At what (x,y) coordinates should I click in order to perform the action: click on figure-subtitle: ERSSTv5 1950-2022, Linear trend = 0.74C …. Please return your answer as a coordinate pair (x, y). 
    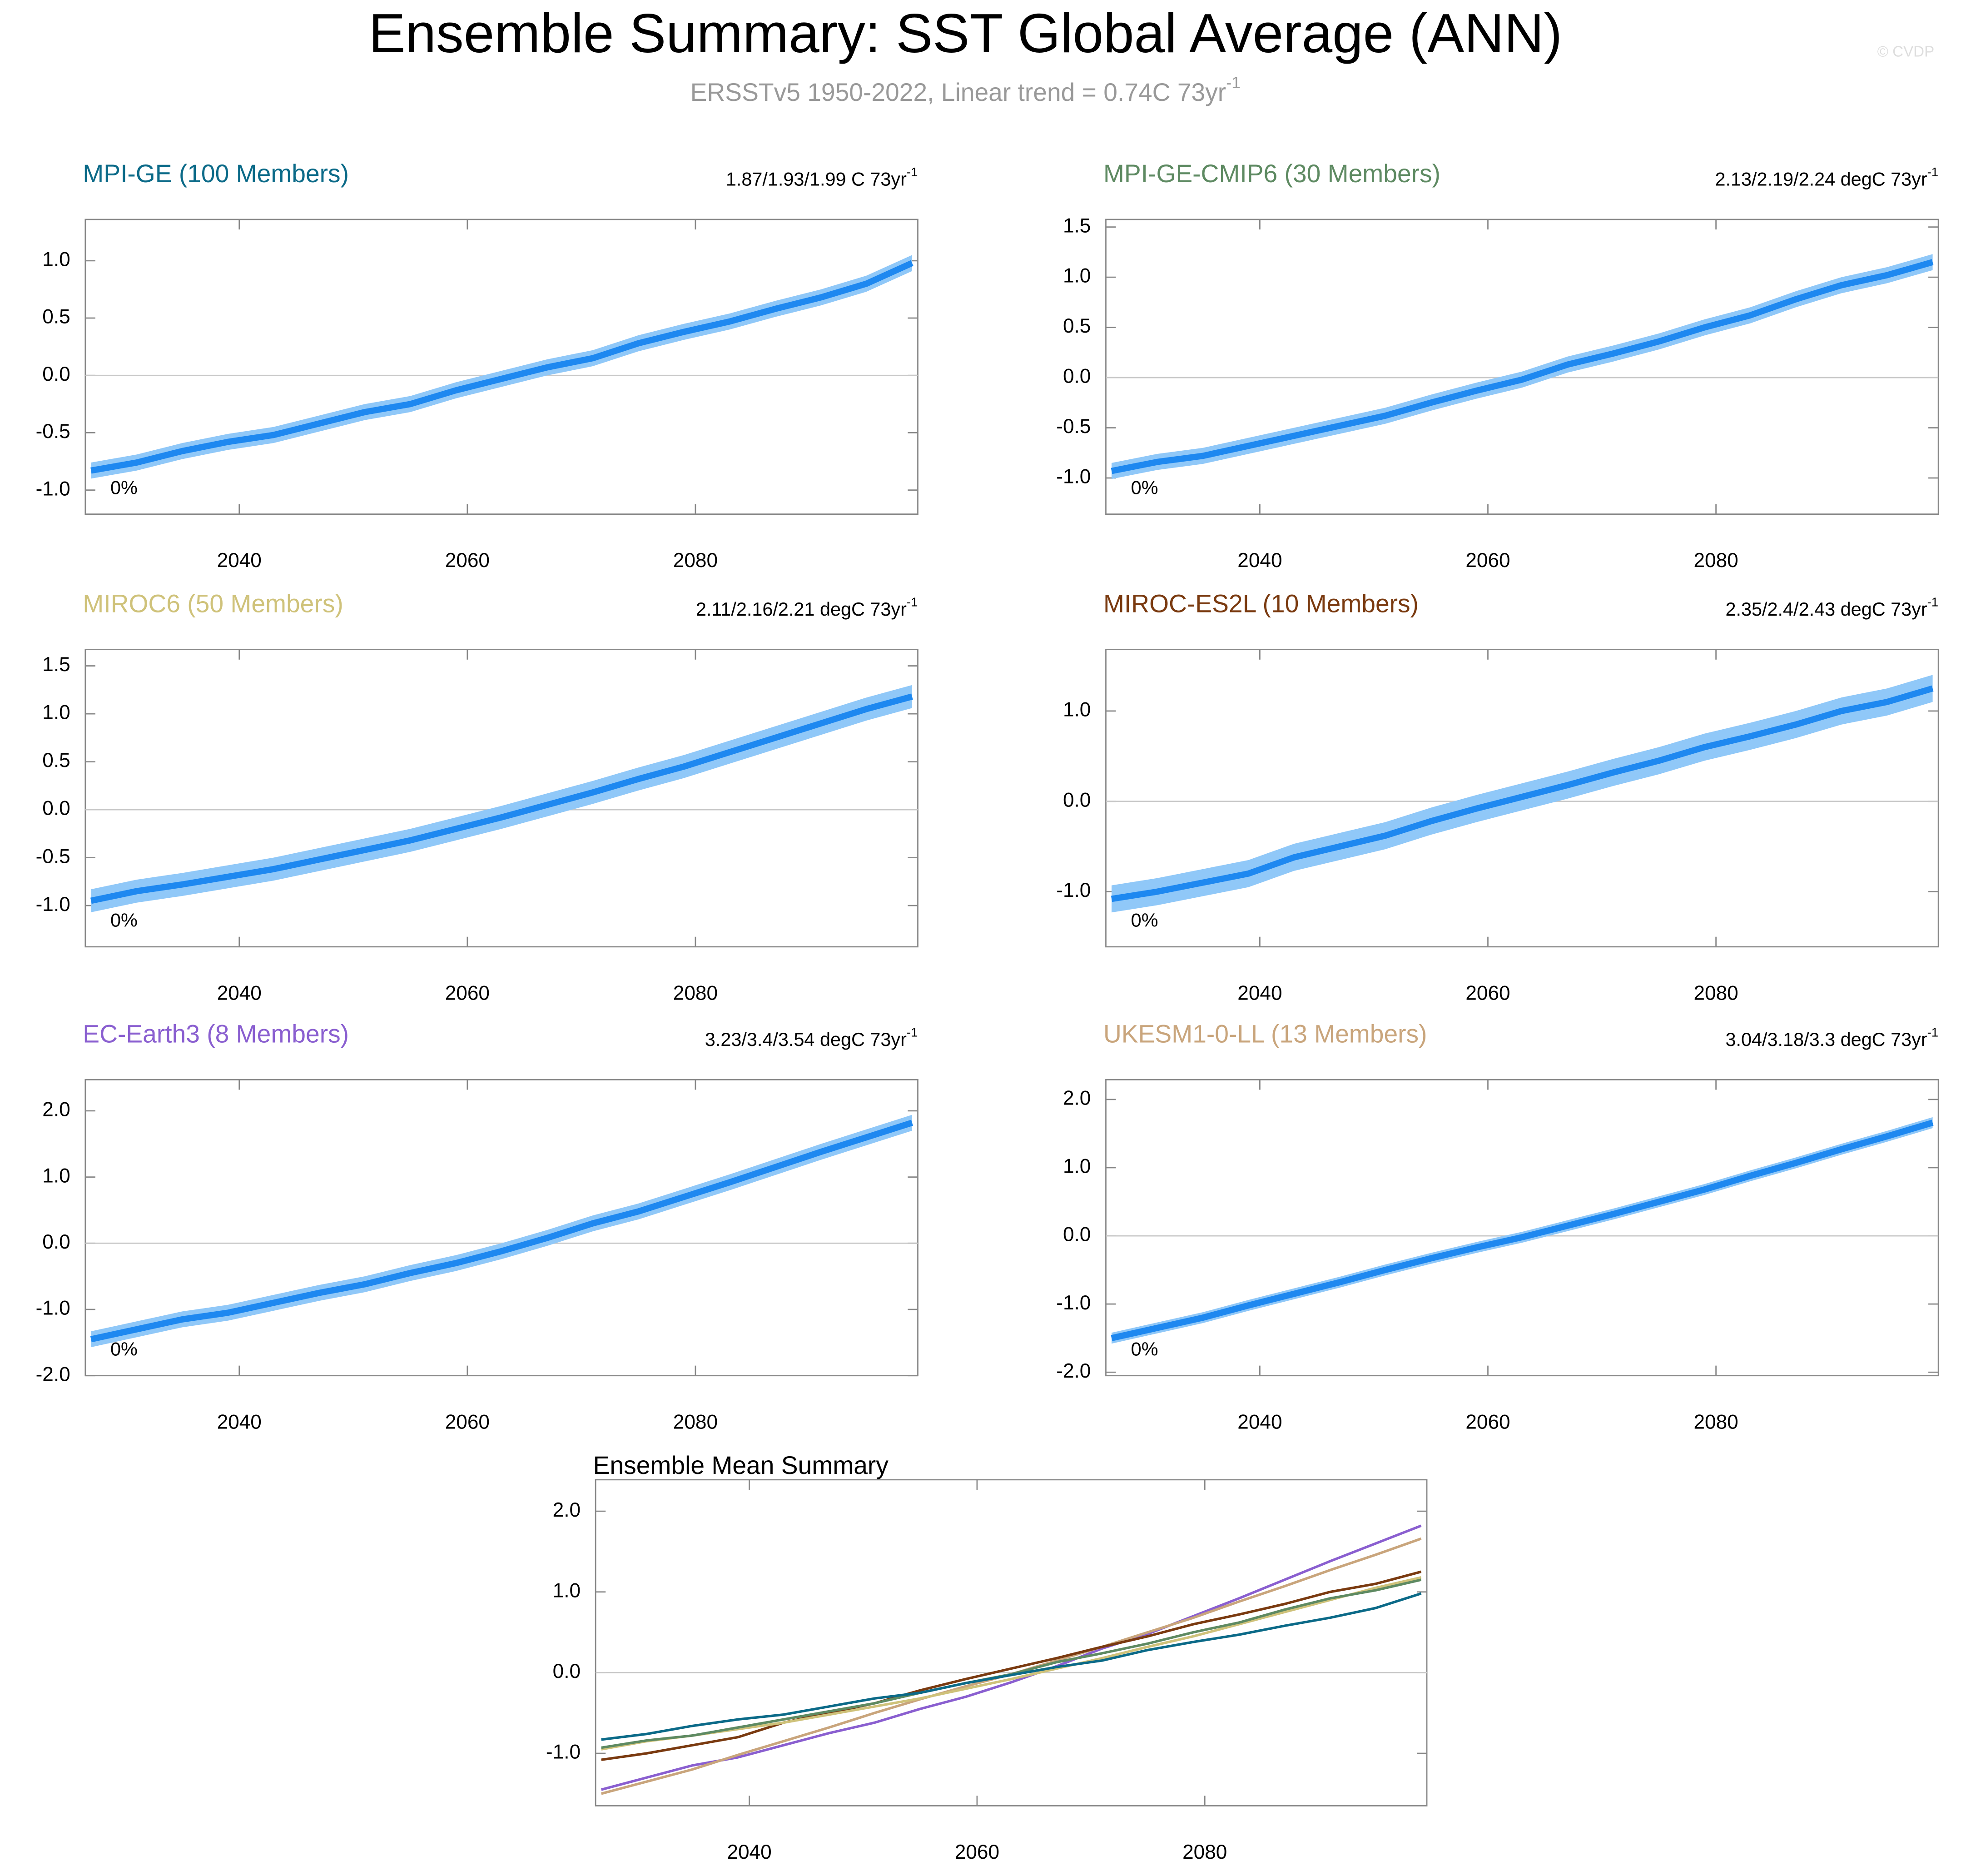
    Looking at the image, I should click on (965, 90).